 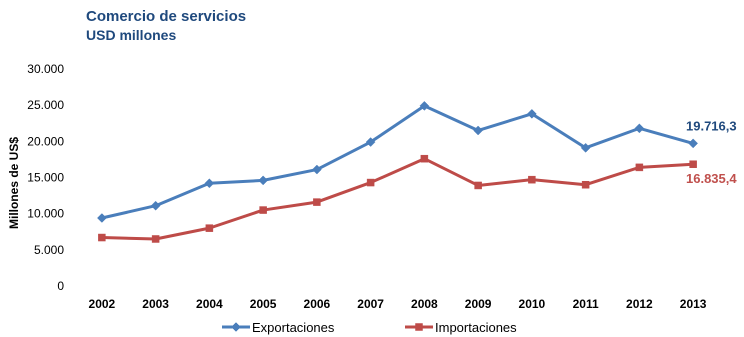 What do you see at coordinates (131, 35) in the screenshot?
I see `chart-subtitle: USD millones` at bounding box center [131, 35].